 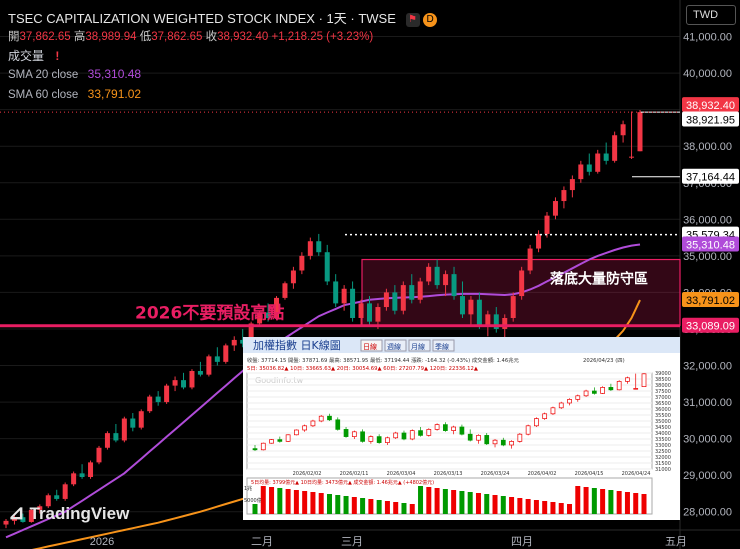 What do you see at coordinates (26, 56) in the screenshot?
I see `volume-label: 成交量` at bounding box center [26, 56].